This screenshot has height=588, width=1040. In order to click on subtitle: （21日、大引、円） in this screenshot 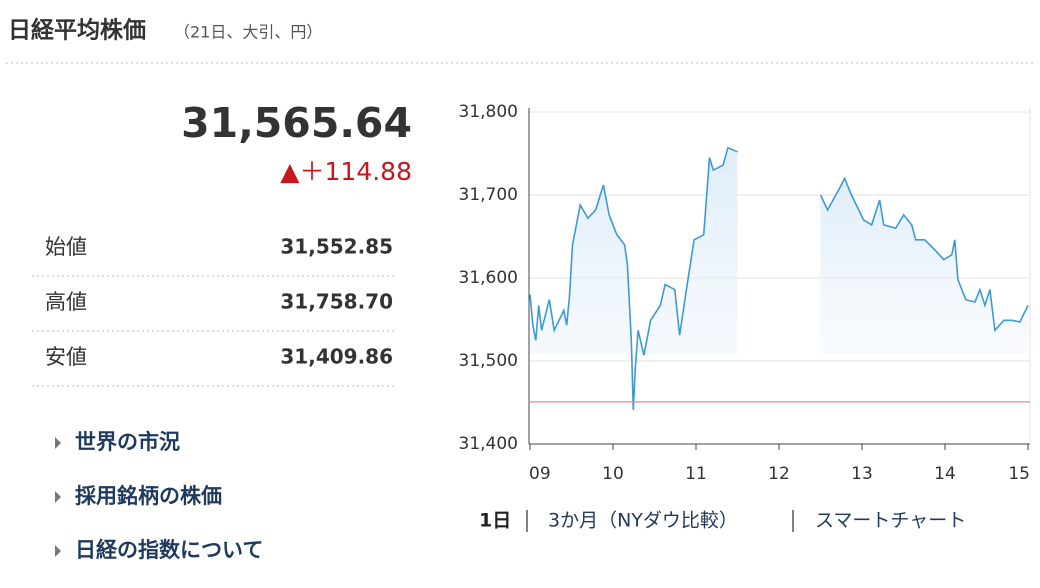, I will do `click(248, 32)`.